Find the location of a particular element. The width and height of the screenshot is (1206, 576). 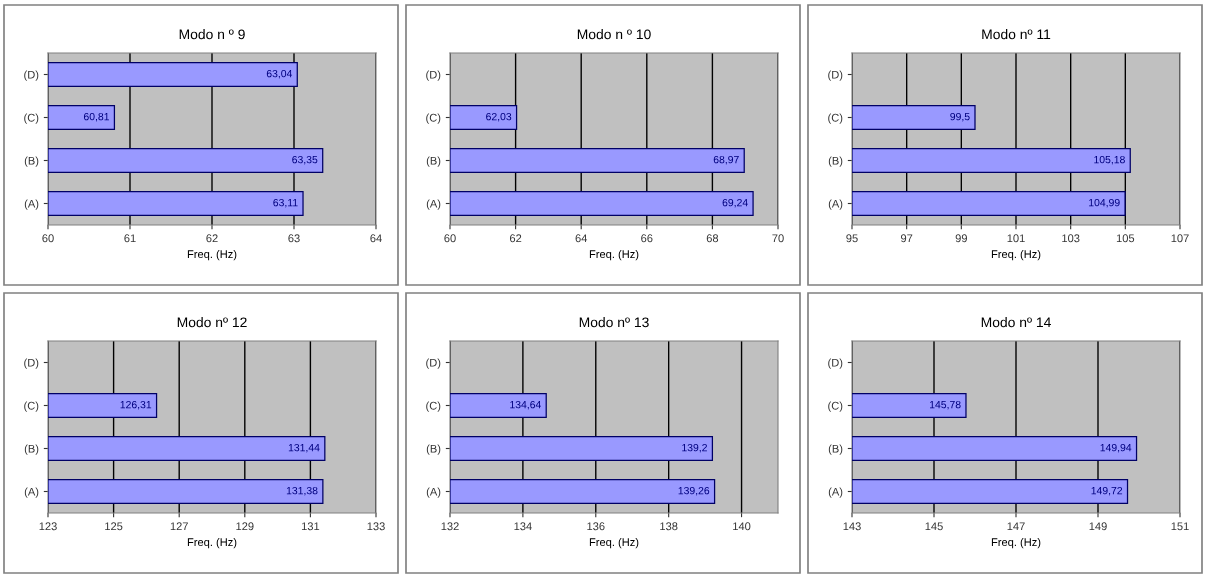

x-tick-label: 70 is located at coordinates (778, 238).